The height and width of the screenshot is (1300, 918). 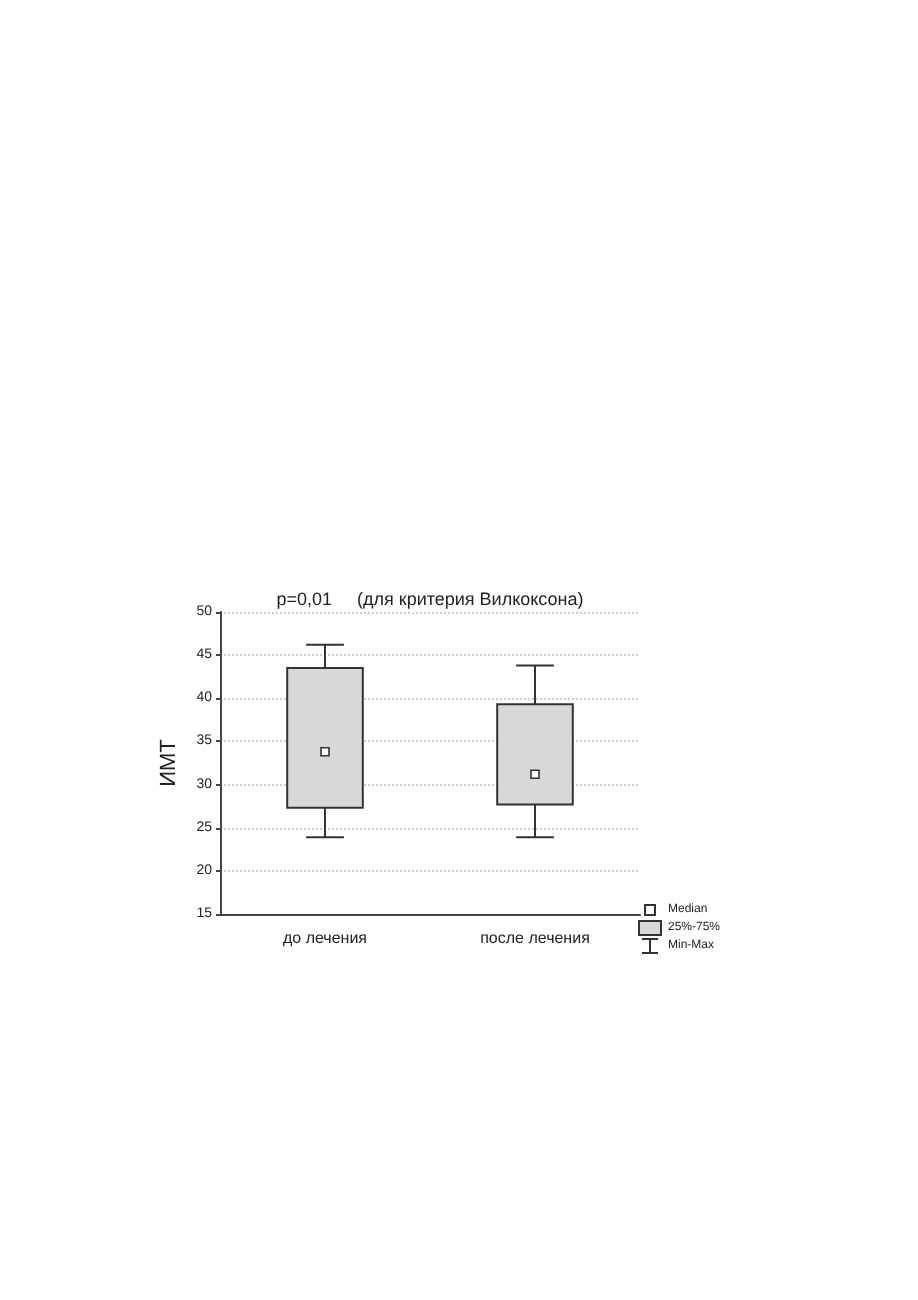 What do you see at coordinates (535, 938) in the screenshot?
I see `x-tick-label: после лечения` at bounding box center [535, 938].